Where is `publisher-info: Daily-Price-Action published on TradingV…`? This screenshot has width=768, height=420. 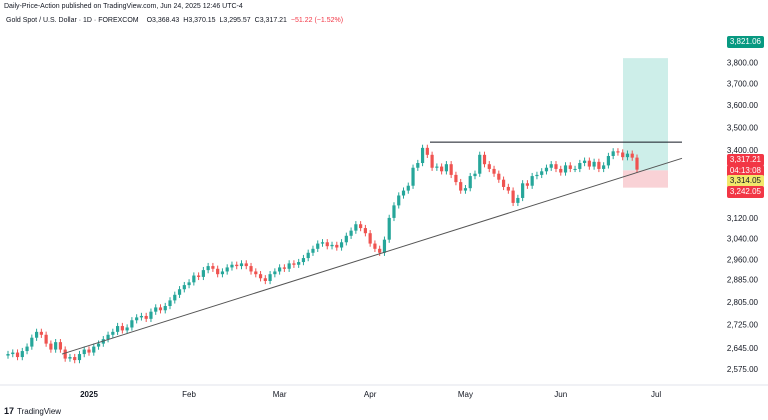
publisher-info: Daily-Price-Action published on TradingV… is located at coordinates (123, 6).